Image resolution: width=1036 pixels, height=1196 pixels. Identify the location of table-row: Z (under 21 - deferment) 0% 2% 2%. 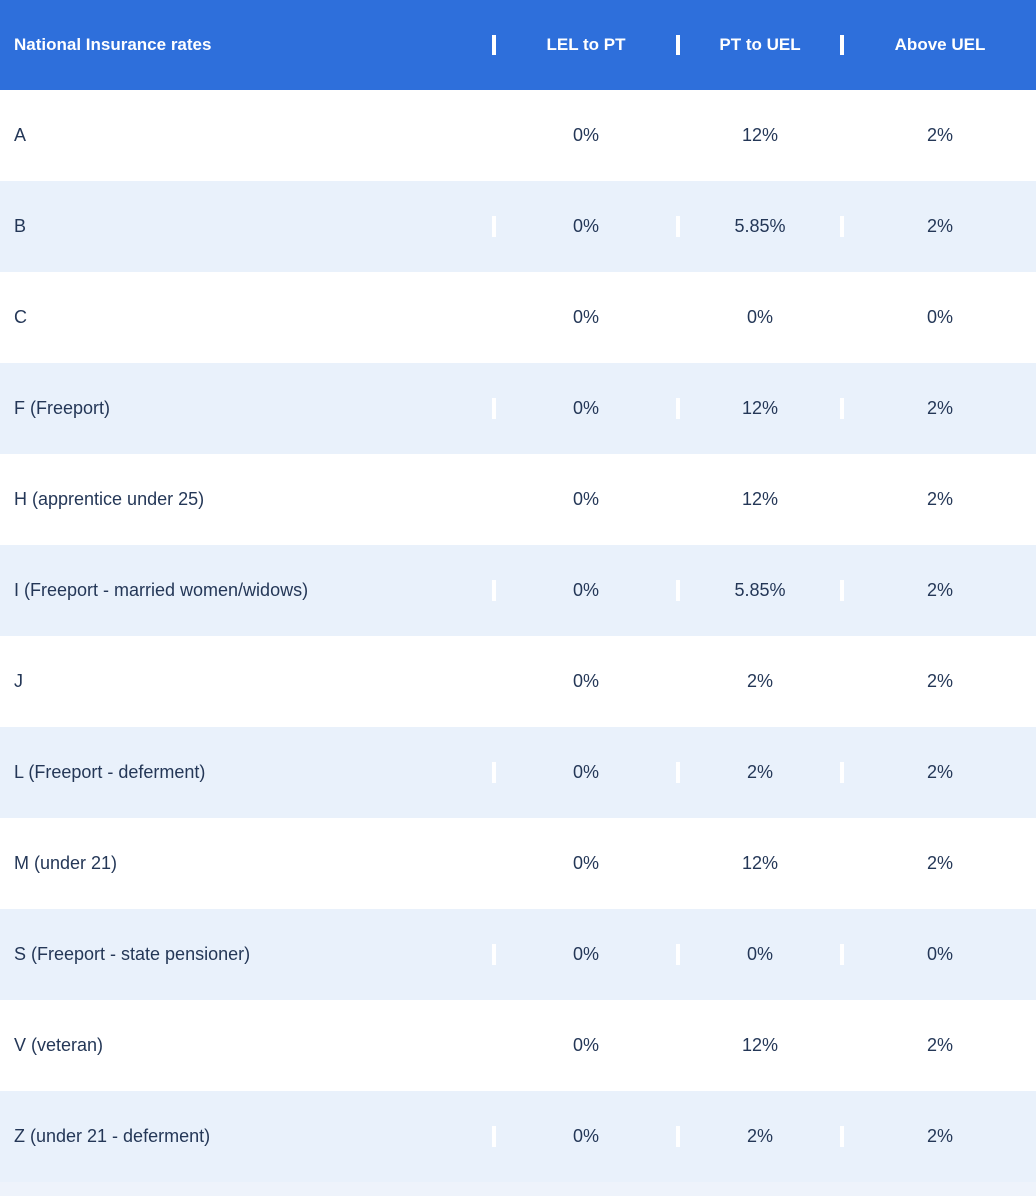
(518, 1136).